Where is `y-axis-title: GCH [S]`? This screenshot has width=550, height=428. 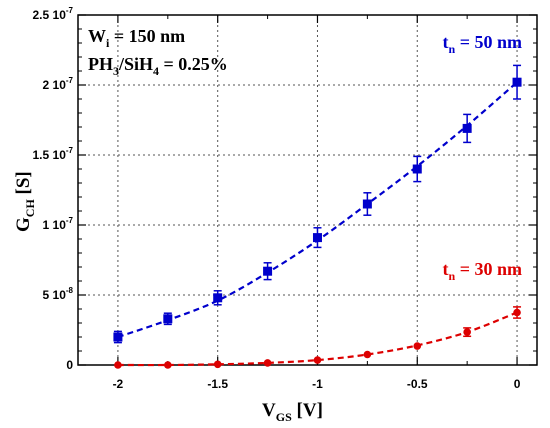 y-axis-title: GCH [S] is located at coordinates (25, 201).